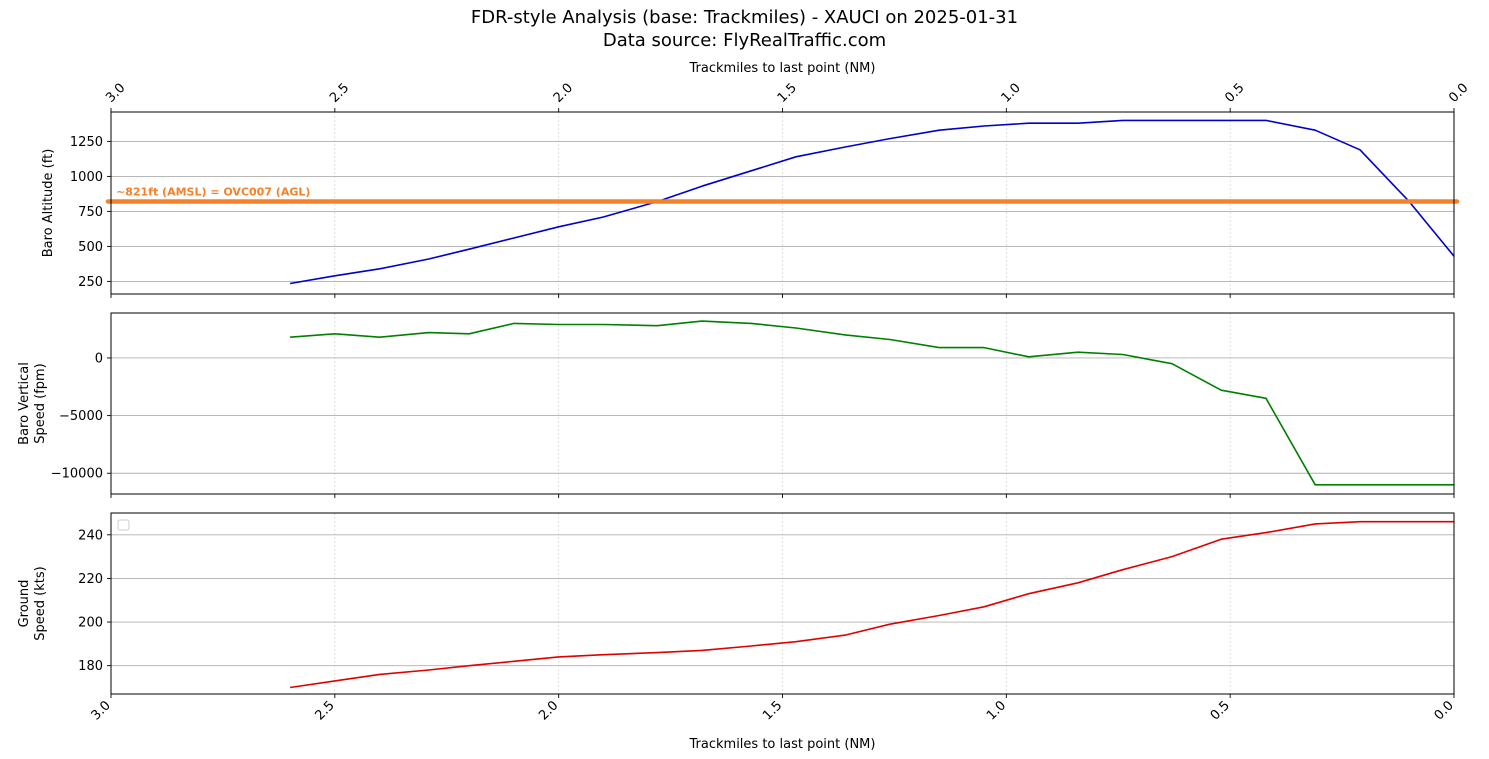 The height and width of the screenshot is (759, 1489). What do you see at coordinates (86, 142) in the screenshot?
I see `y-tick-label: 1250` at bounding box center [86, 142].